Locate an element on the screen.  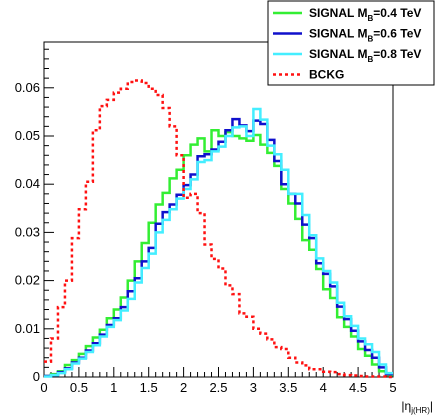
x-tick-label: 4.5 is located at coordinates (358, 387).